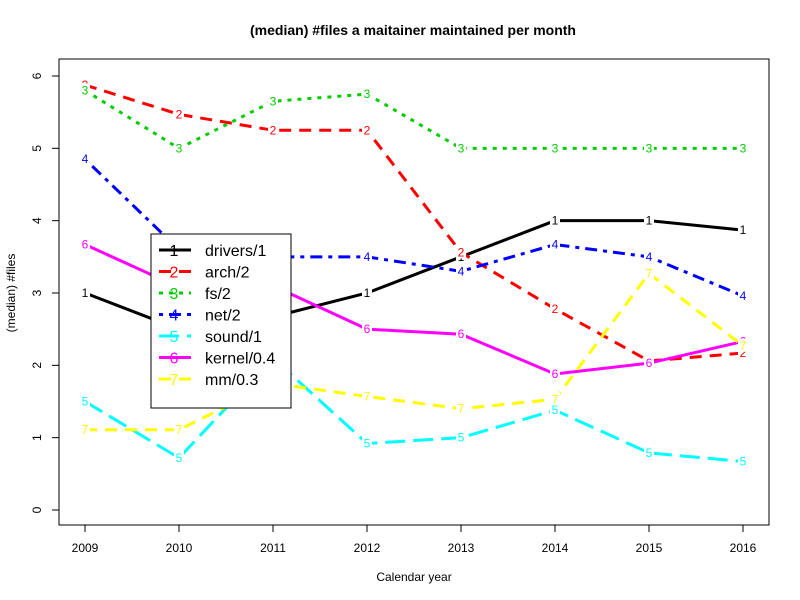 The height and width of the screenshot is (600, 800). I want to click on y-tick-label: 6, so click(37, 75).